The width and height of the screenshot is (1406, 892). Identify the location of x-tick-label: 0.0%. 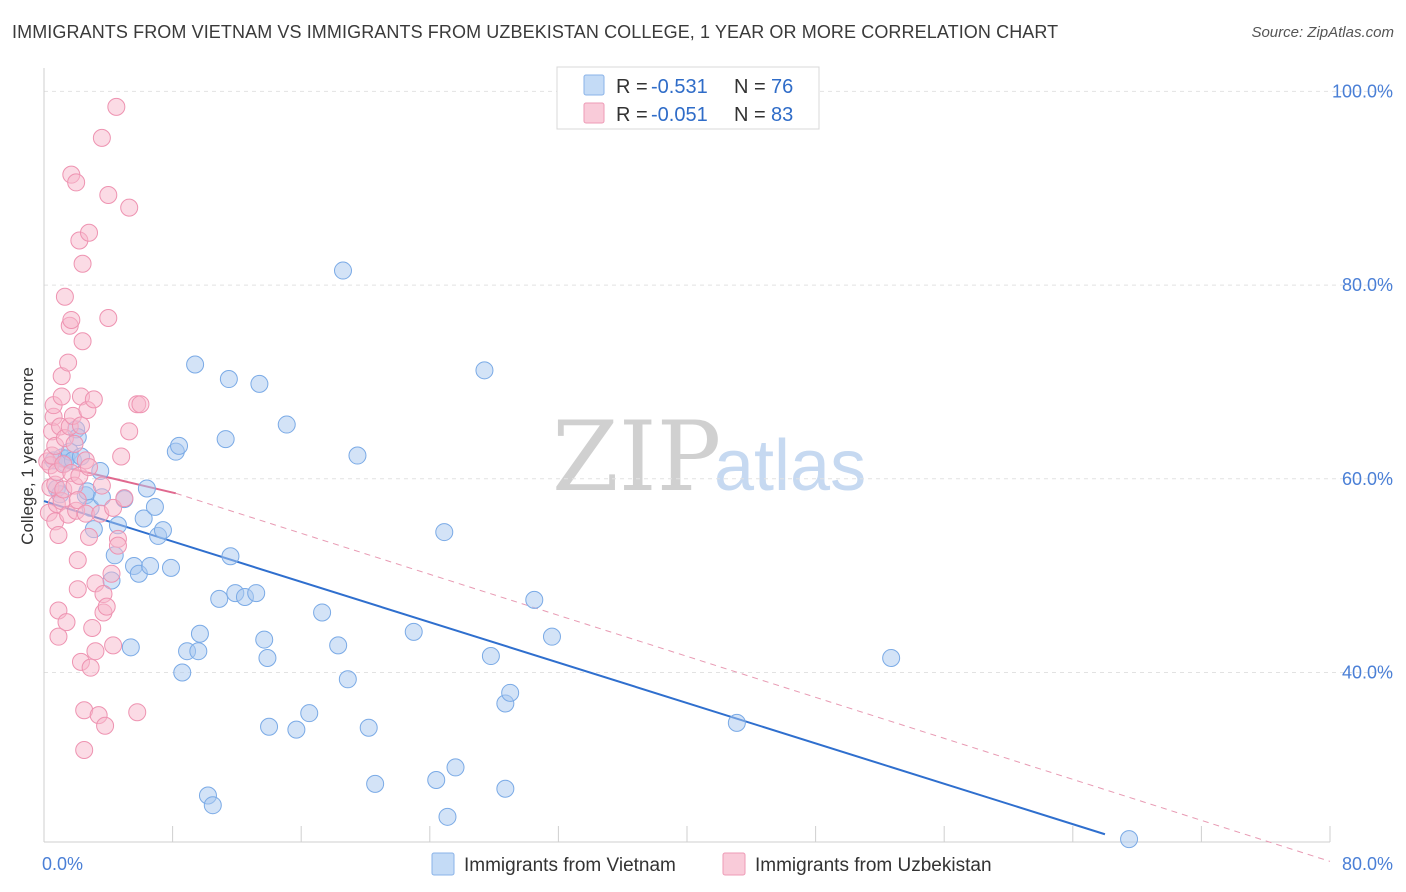
(62, 864).